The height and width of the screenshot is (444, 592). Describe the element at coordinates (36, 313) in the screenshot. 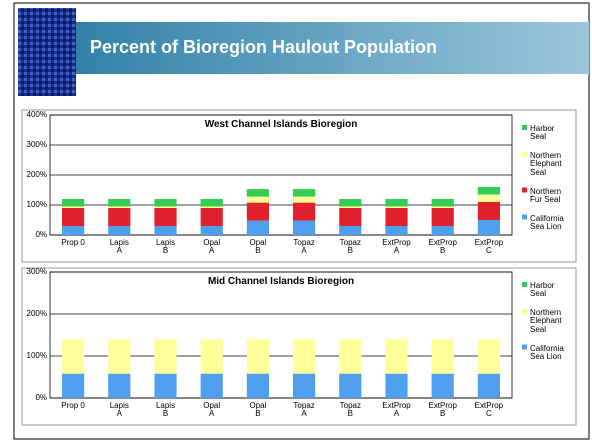

I see `y-tick-label: 200%` at that location.